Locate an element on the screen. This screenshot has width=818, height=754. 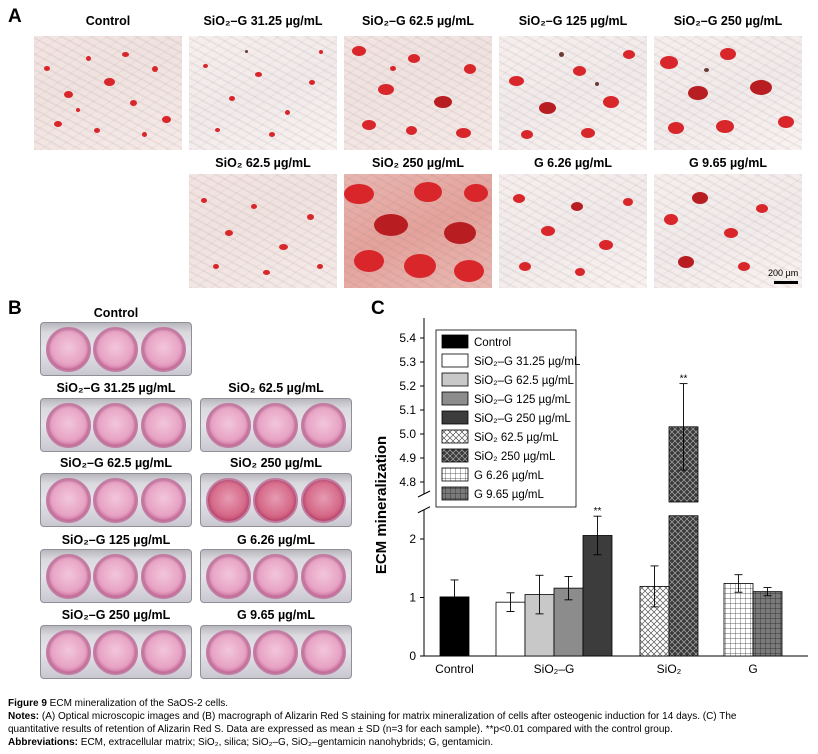
panel-letter-c: C is located at coordinates (378, 308).